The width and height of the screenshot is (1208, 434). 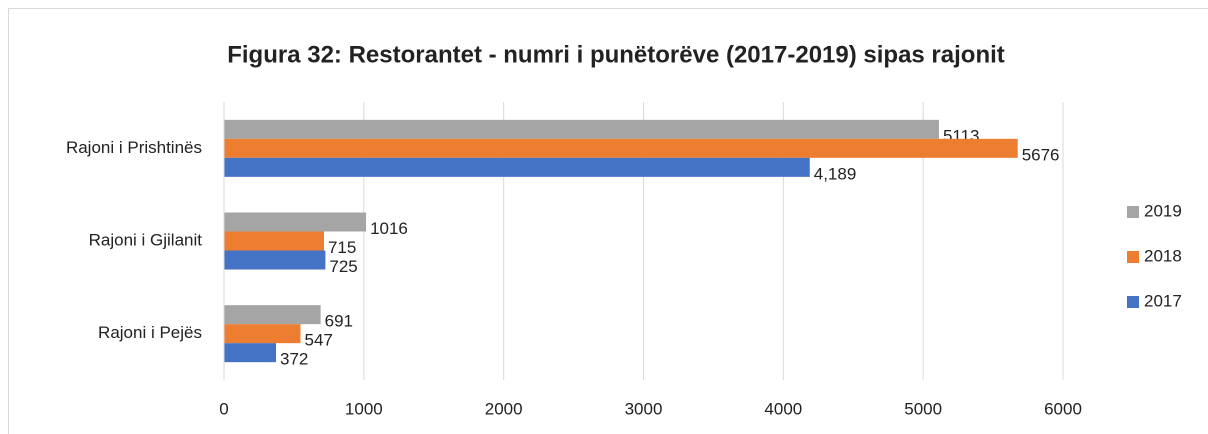 I want to click on y-tick-label: Rajoni i Pejës, so click(x=150, y=332).